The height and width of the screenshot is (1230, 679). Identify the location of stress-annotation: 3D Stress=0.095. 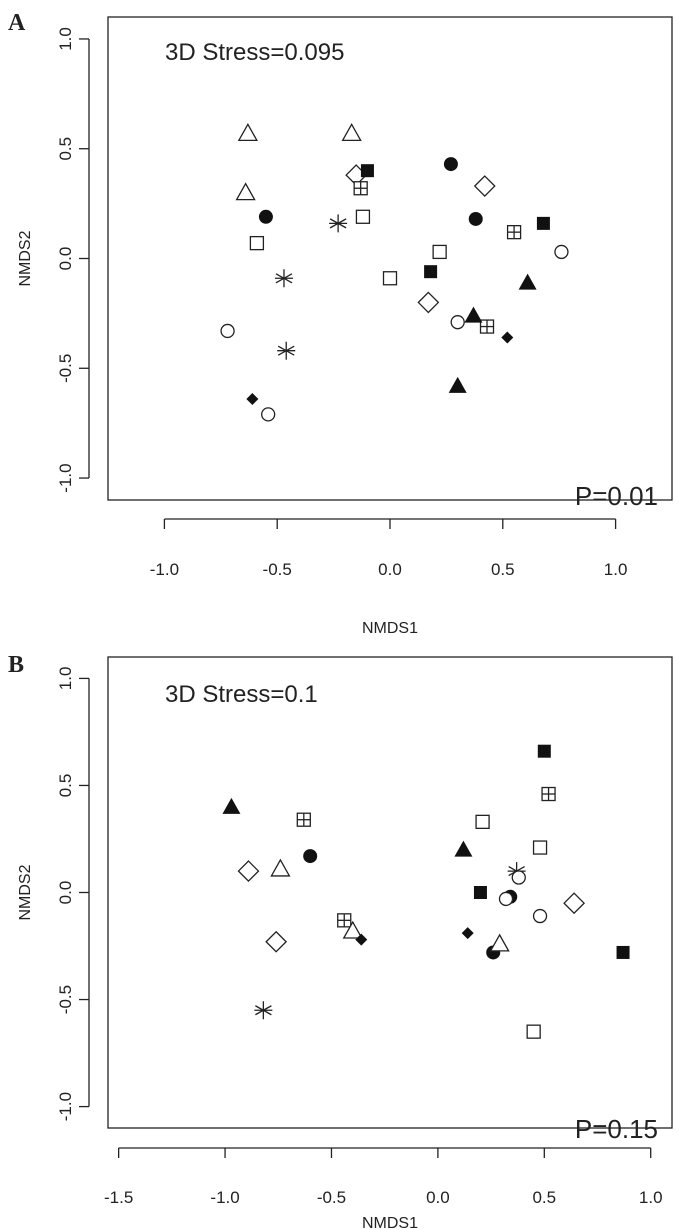
(254, 52).